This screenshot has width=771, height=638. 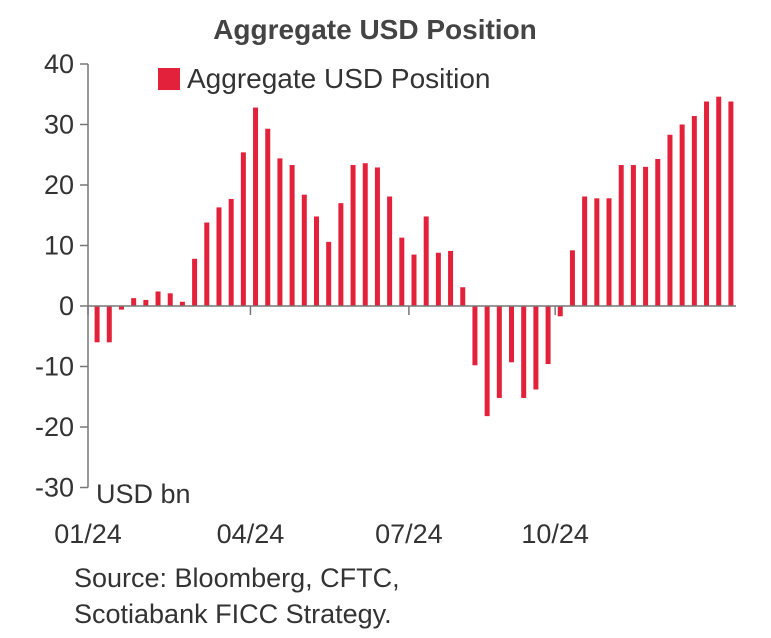 I want to click on y-tick-label: 10, so click(x=59, y=246).